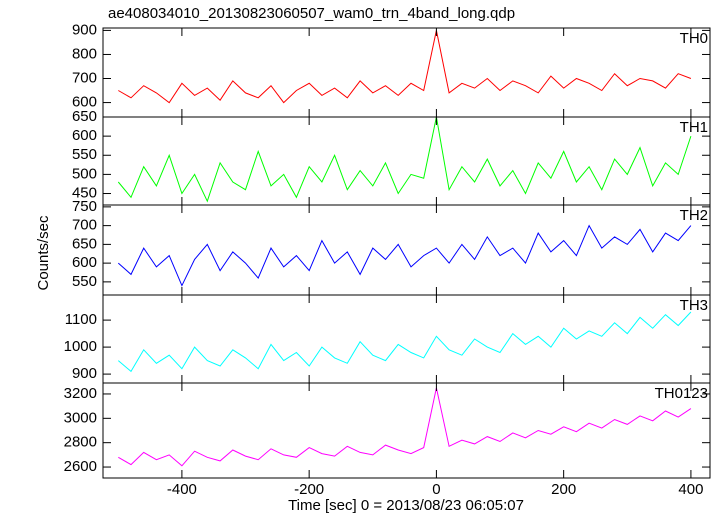 This screenshot has width=720, height=516. I want to click on x-axis-label: Time [sec] 0 = 2013/08/23 06:05:07, so click(406, 505).